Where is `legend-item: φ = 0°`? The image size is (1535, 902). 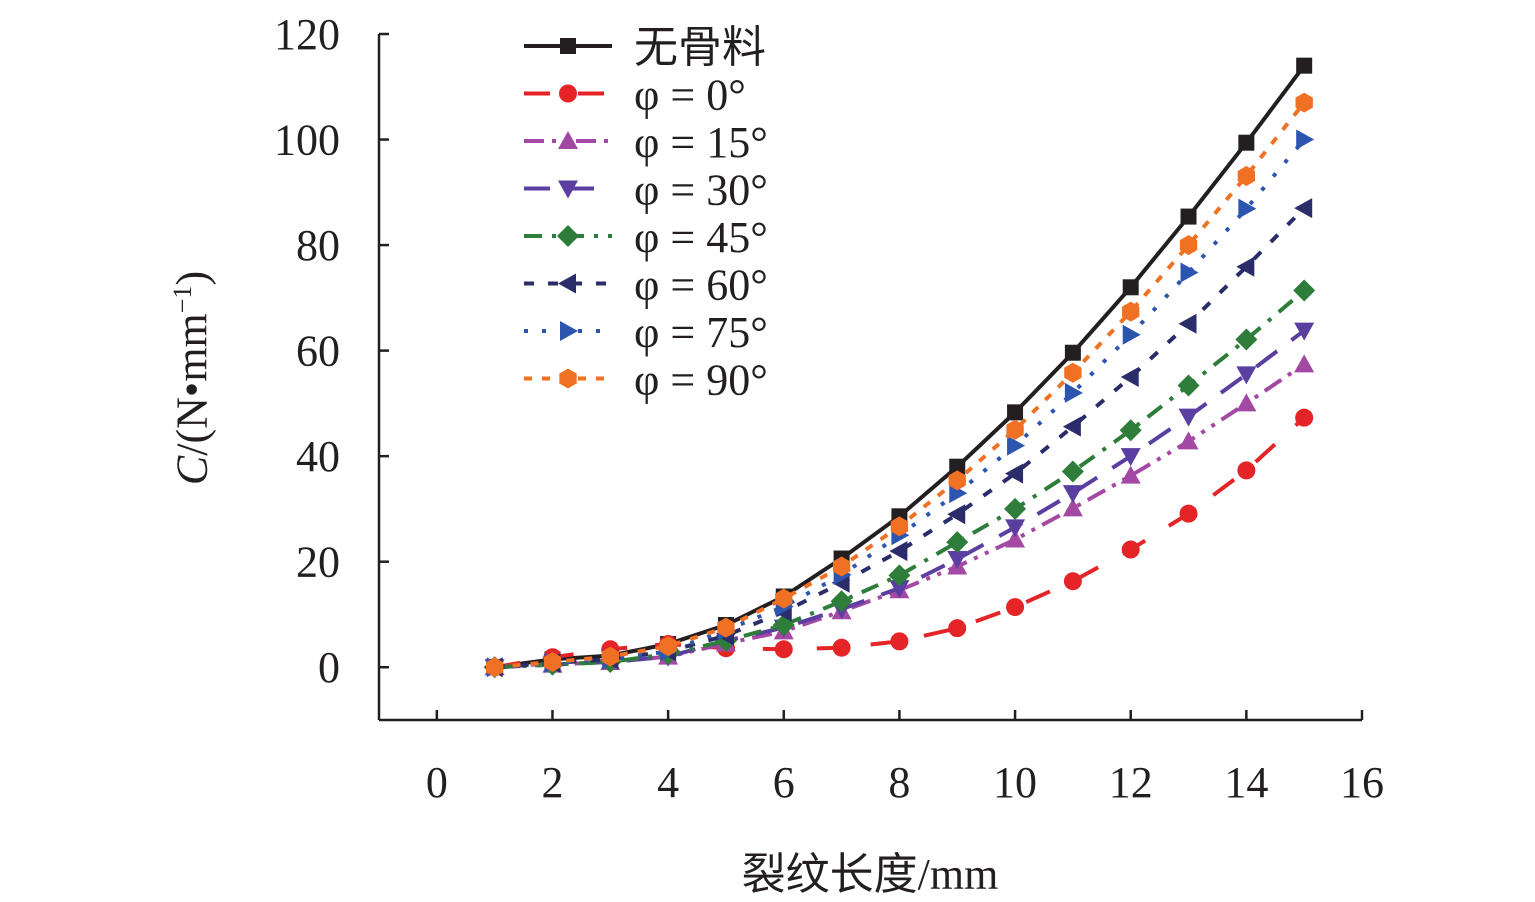
legend-item: φ = 0° is located at coordinates (635, 95).